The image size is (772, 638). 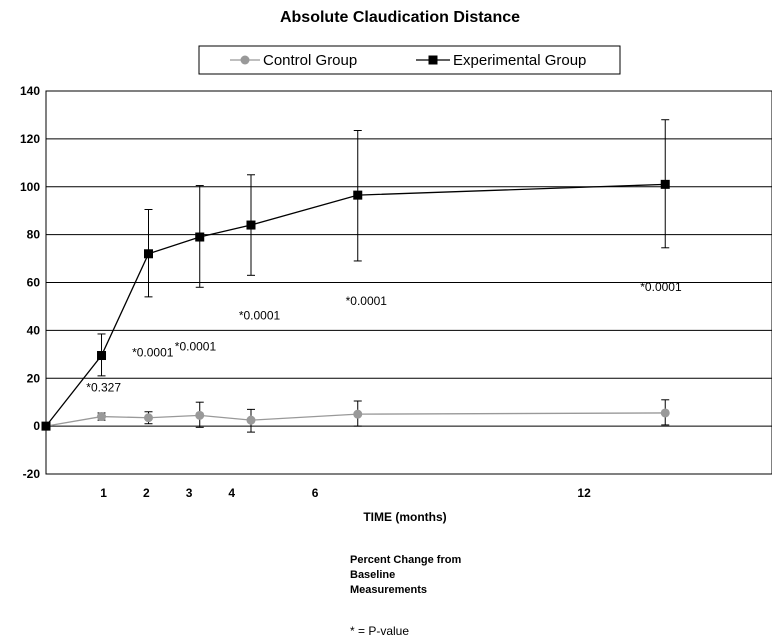 I want to click on chart-title: Absolute Claudication Distance, so click(x=400, y=17).